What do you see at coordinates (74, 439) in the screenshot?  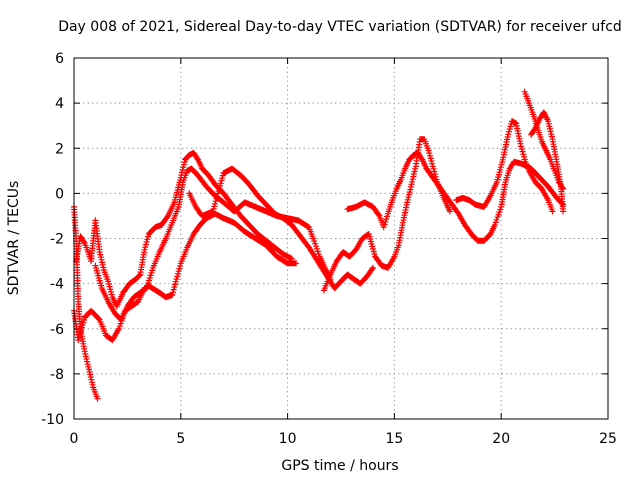 I see `x-tick-label: 0` at bounding box center [74, 439].